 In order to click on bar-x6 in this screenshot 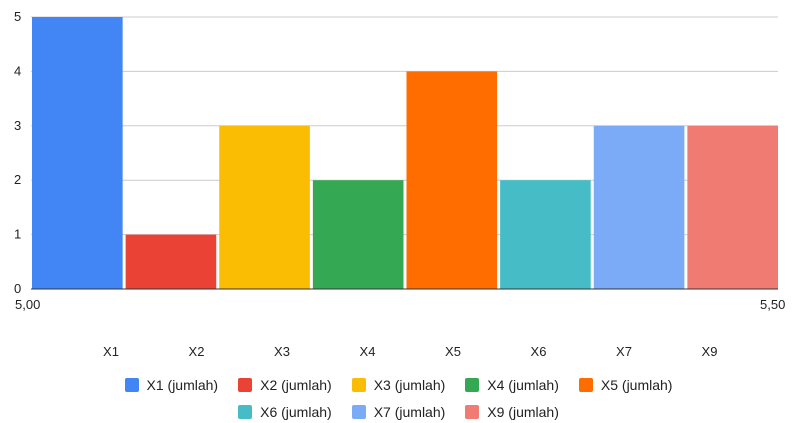, I will do `click(545, 234)`.